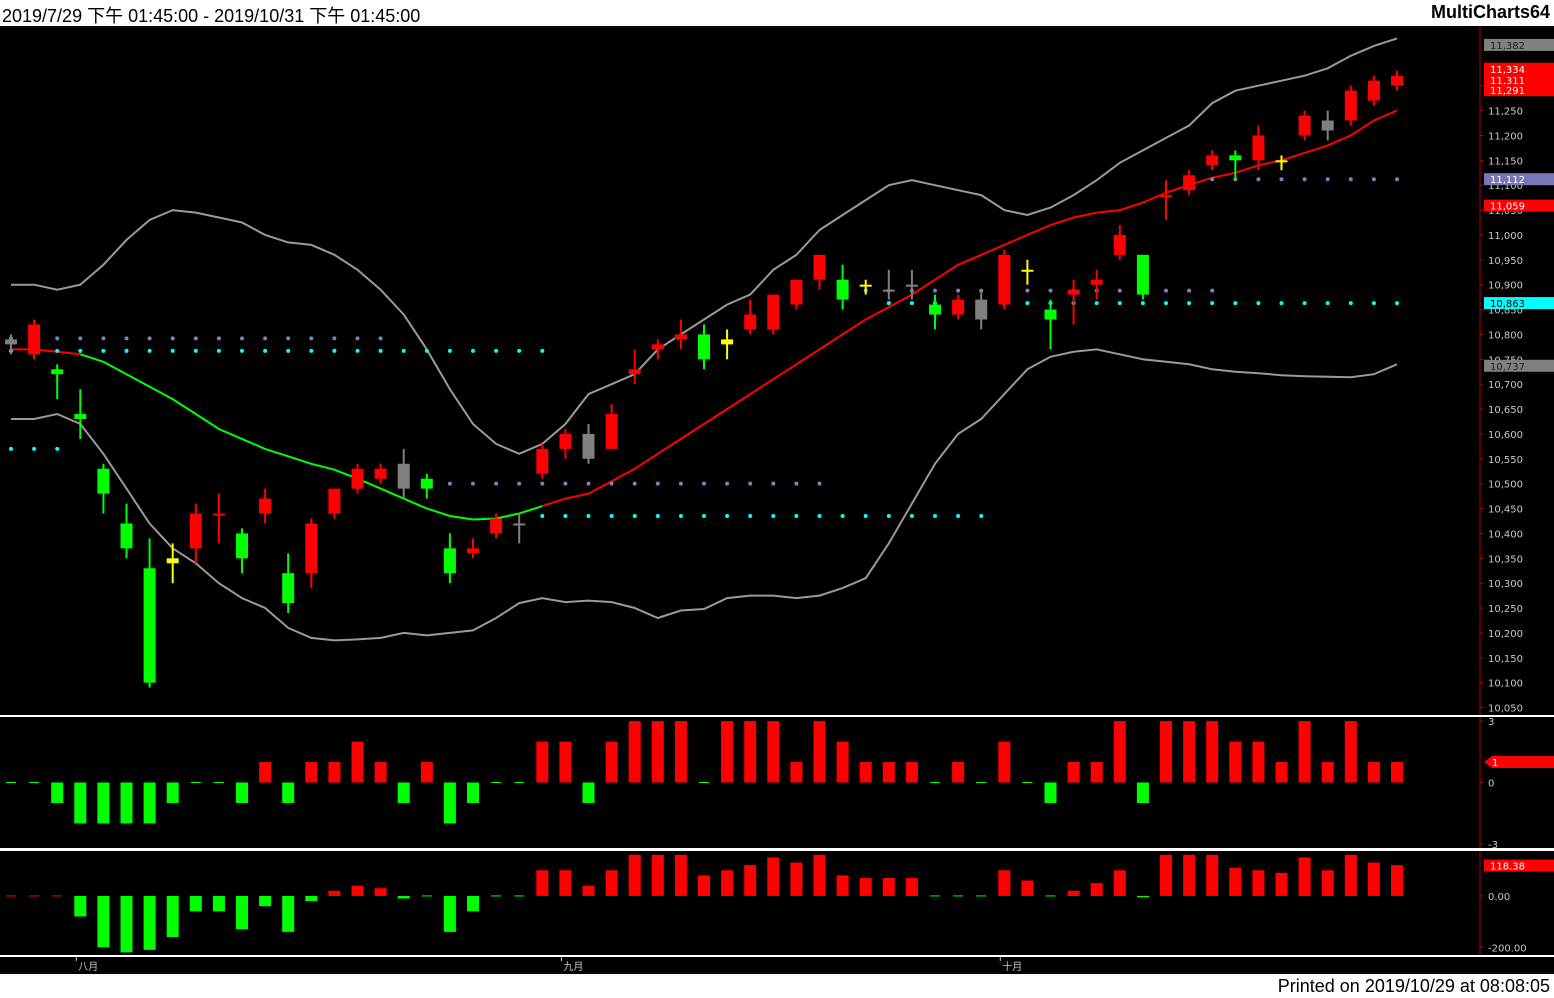 This screenshot has width=1554, height=998. What do you see at coordinates (1507, 46) in the screenshot?
I see `price-tag-label: 11,382` at bounding box center [1507, 46].